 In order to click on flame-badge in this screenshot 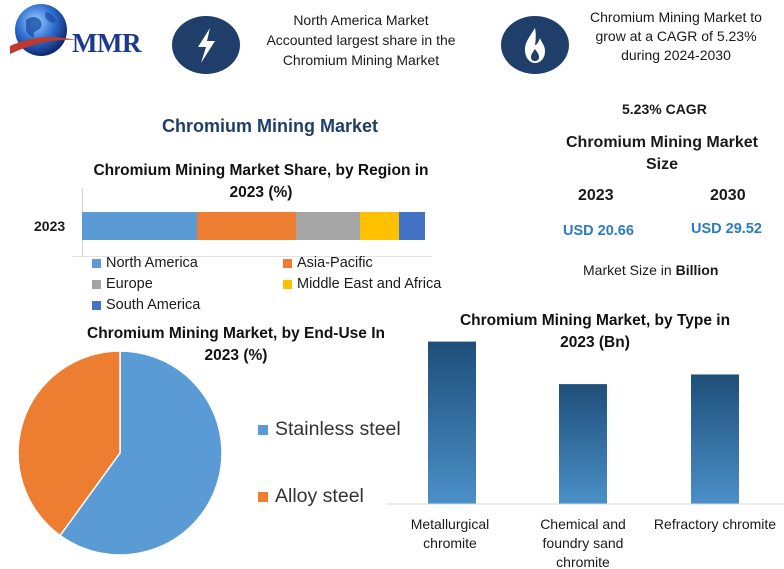, I will do `click(535, 45)`.